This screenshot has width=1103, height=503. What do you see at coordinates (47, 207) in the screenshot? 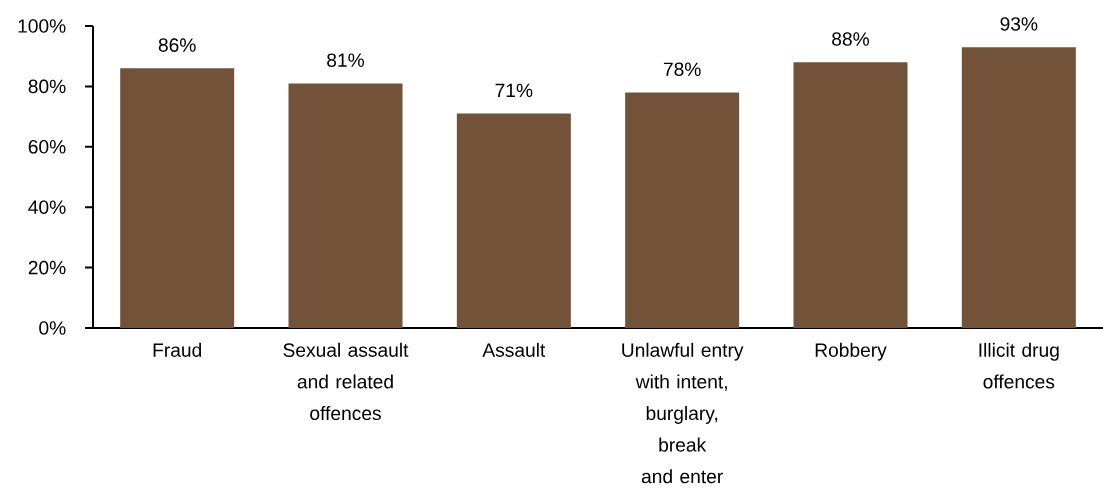
I see `y-tick-label: 40%` at bounding box center [47, 207].